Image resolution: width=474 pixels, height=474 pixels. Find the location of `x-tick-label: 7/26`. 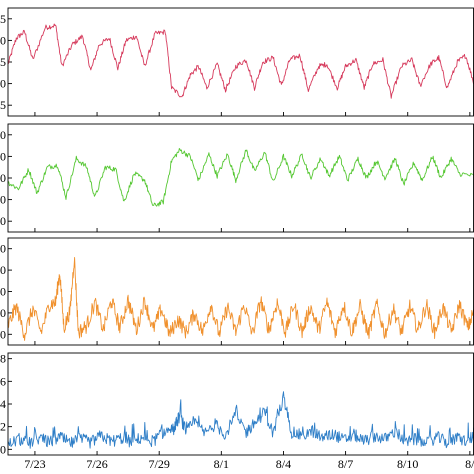

x-tick-label: 7/26 is located at coordinates (96, 464).